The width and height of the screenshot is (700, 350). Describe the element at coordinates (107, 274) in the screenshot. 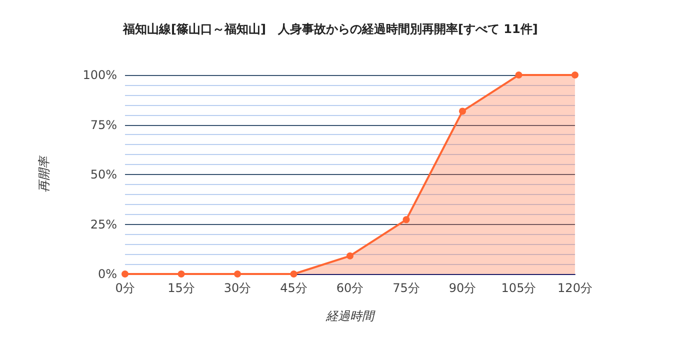

I see `y-tick-label: 0%` at that location.